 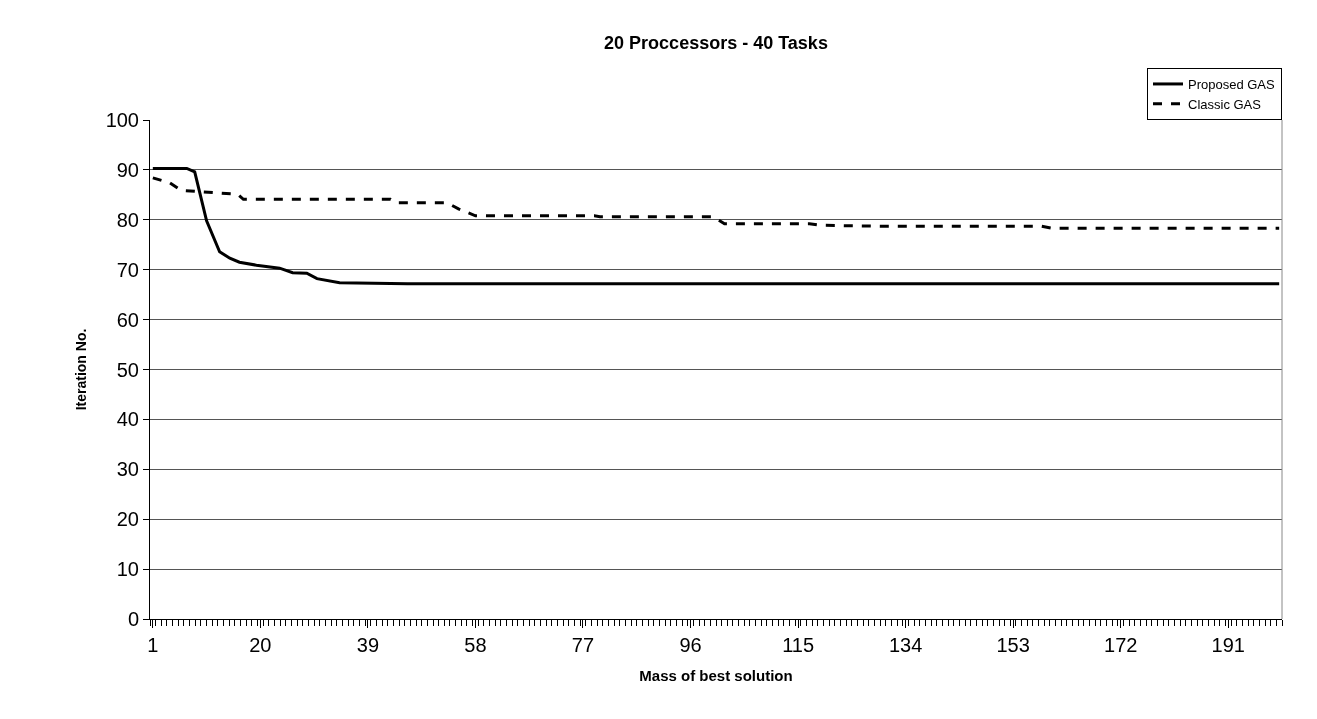 I want to click on x-tick-label: 191, so click(x=1228, y=645).